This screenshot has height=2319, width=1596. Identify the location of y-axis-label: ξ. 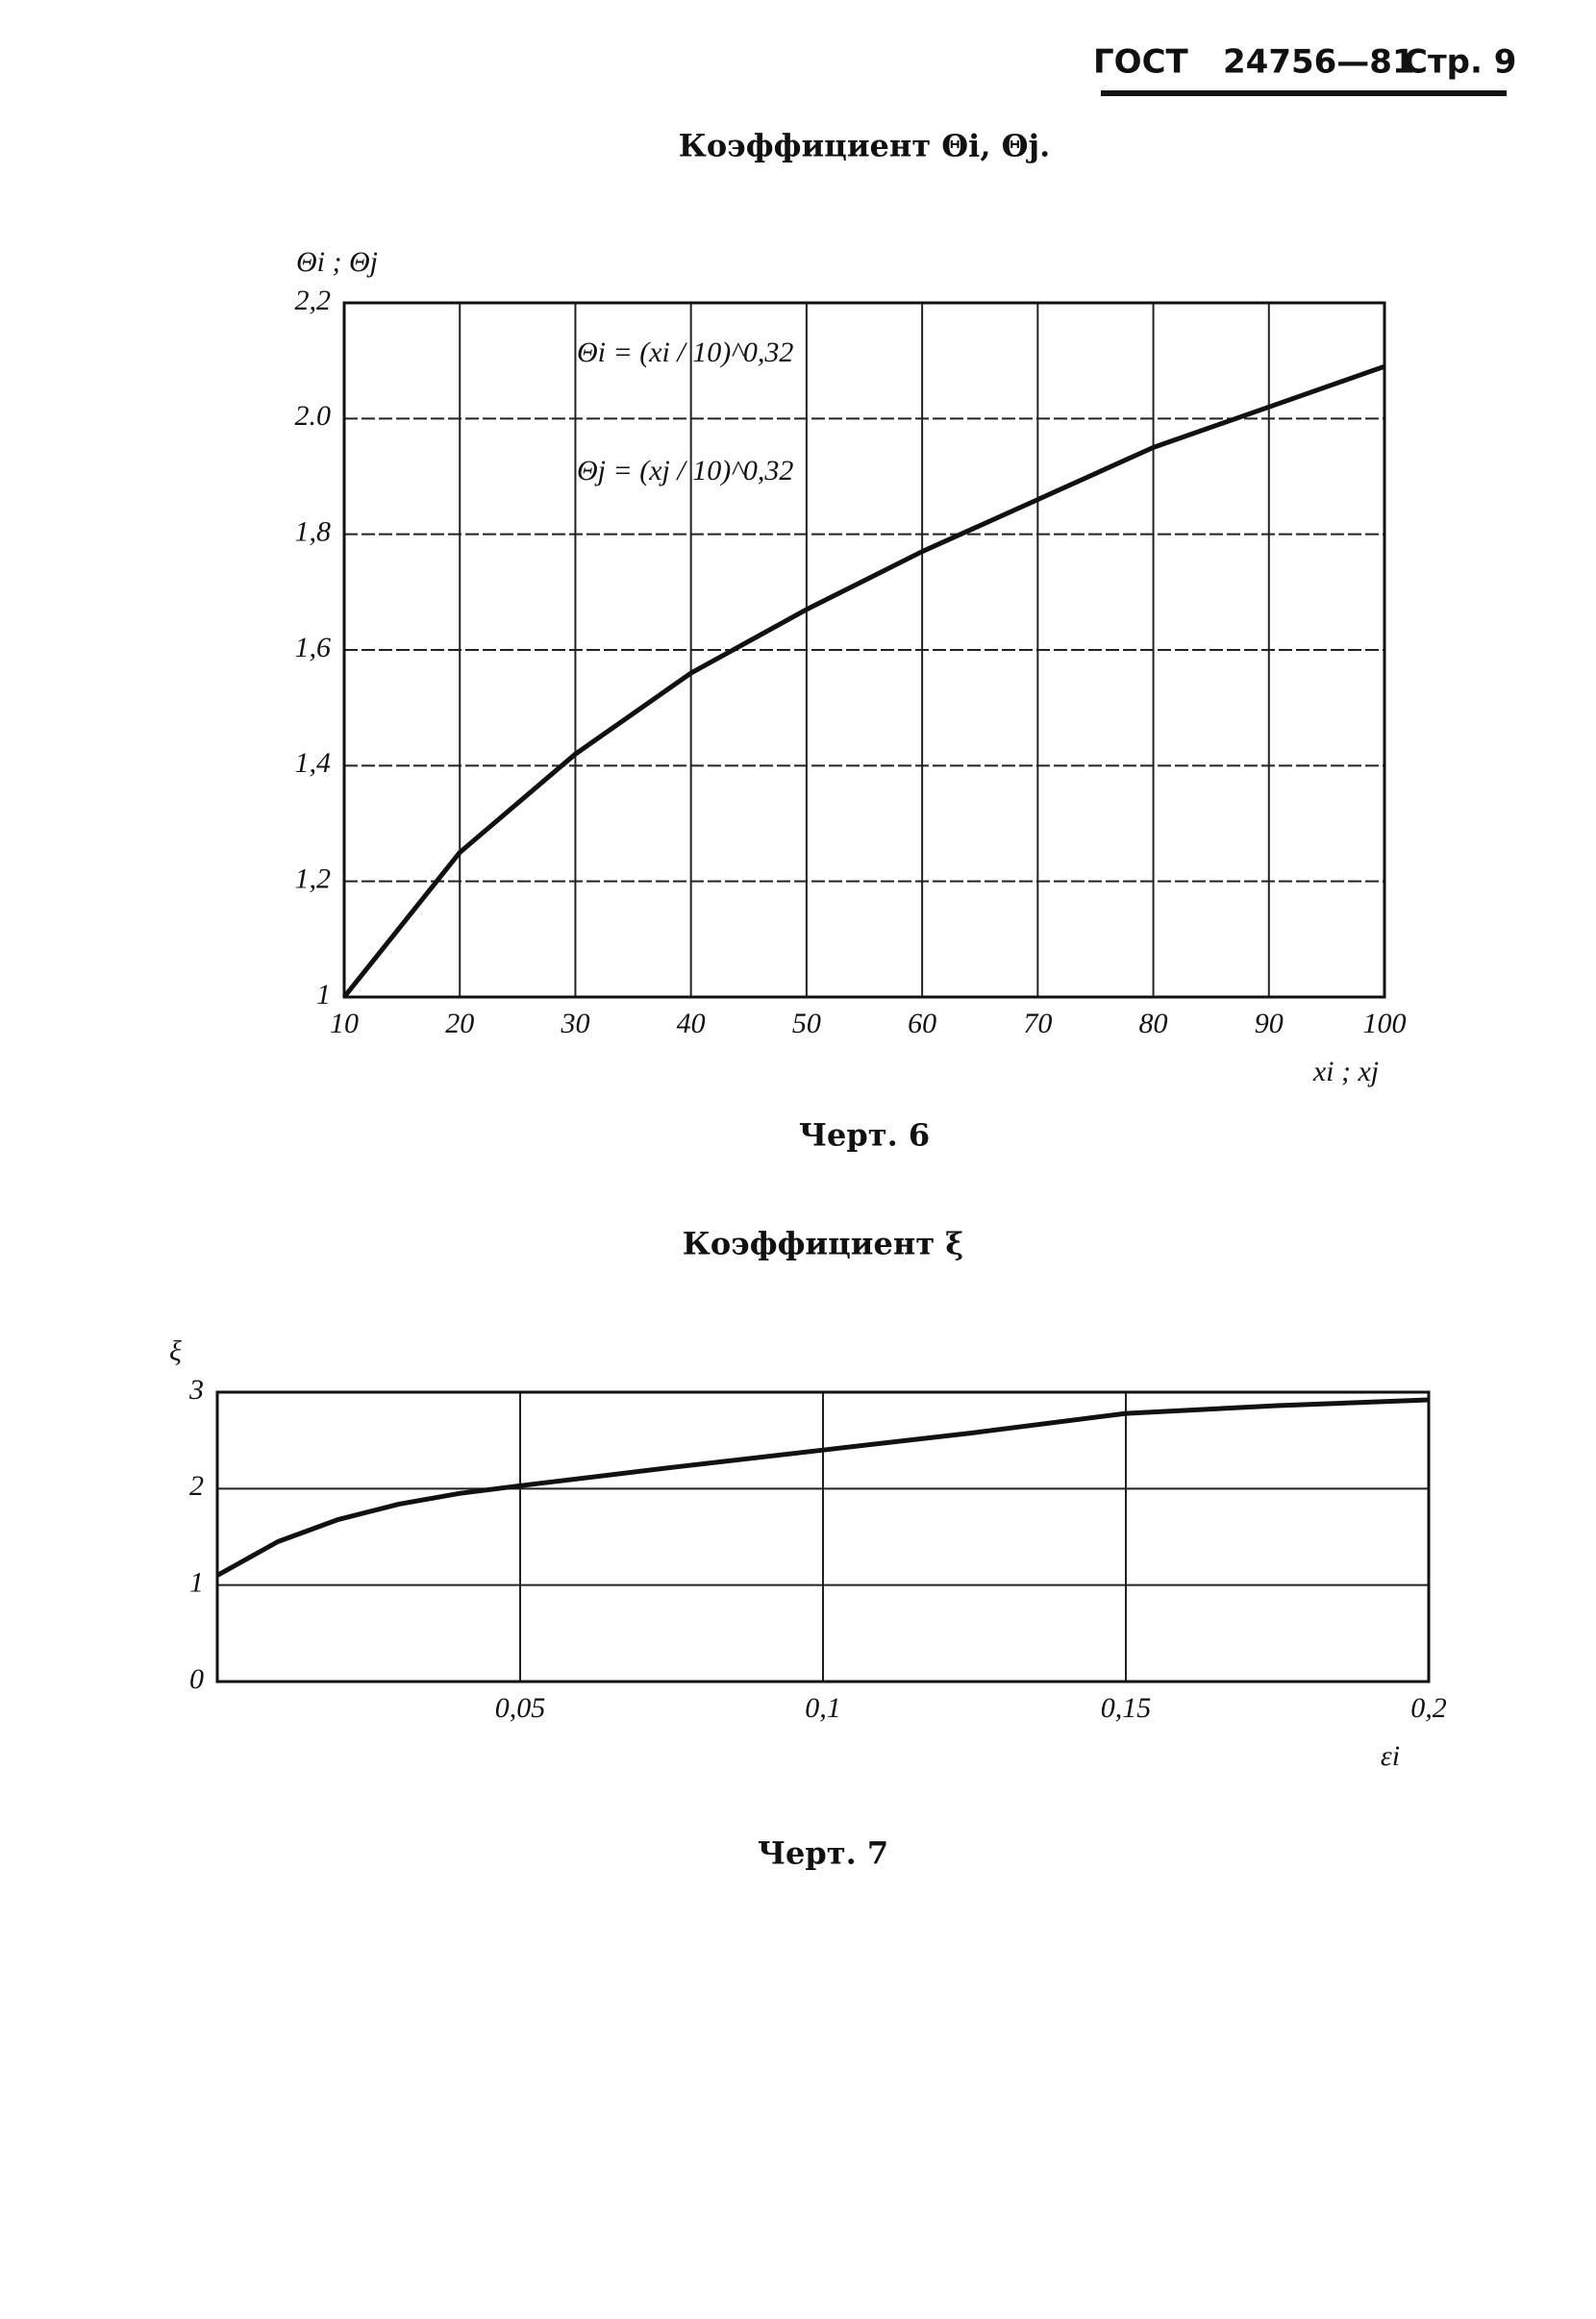
(175, 1351).